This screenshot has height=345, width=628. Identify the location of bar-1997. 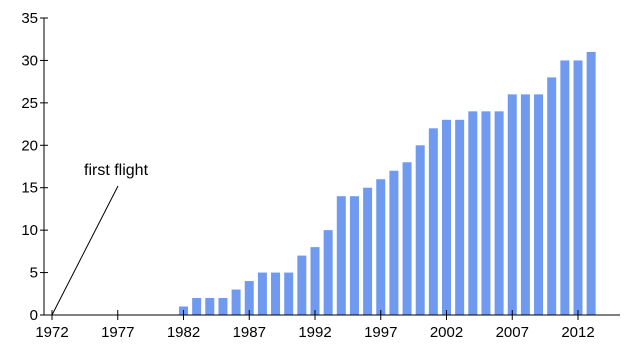
(381, 247).